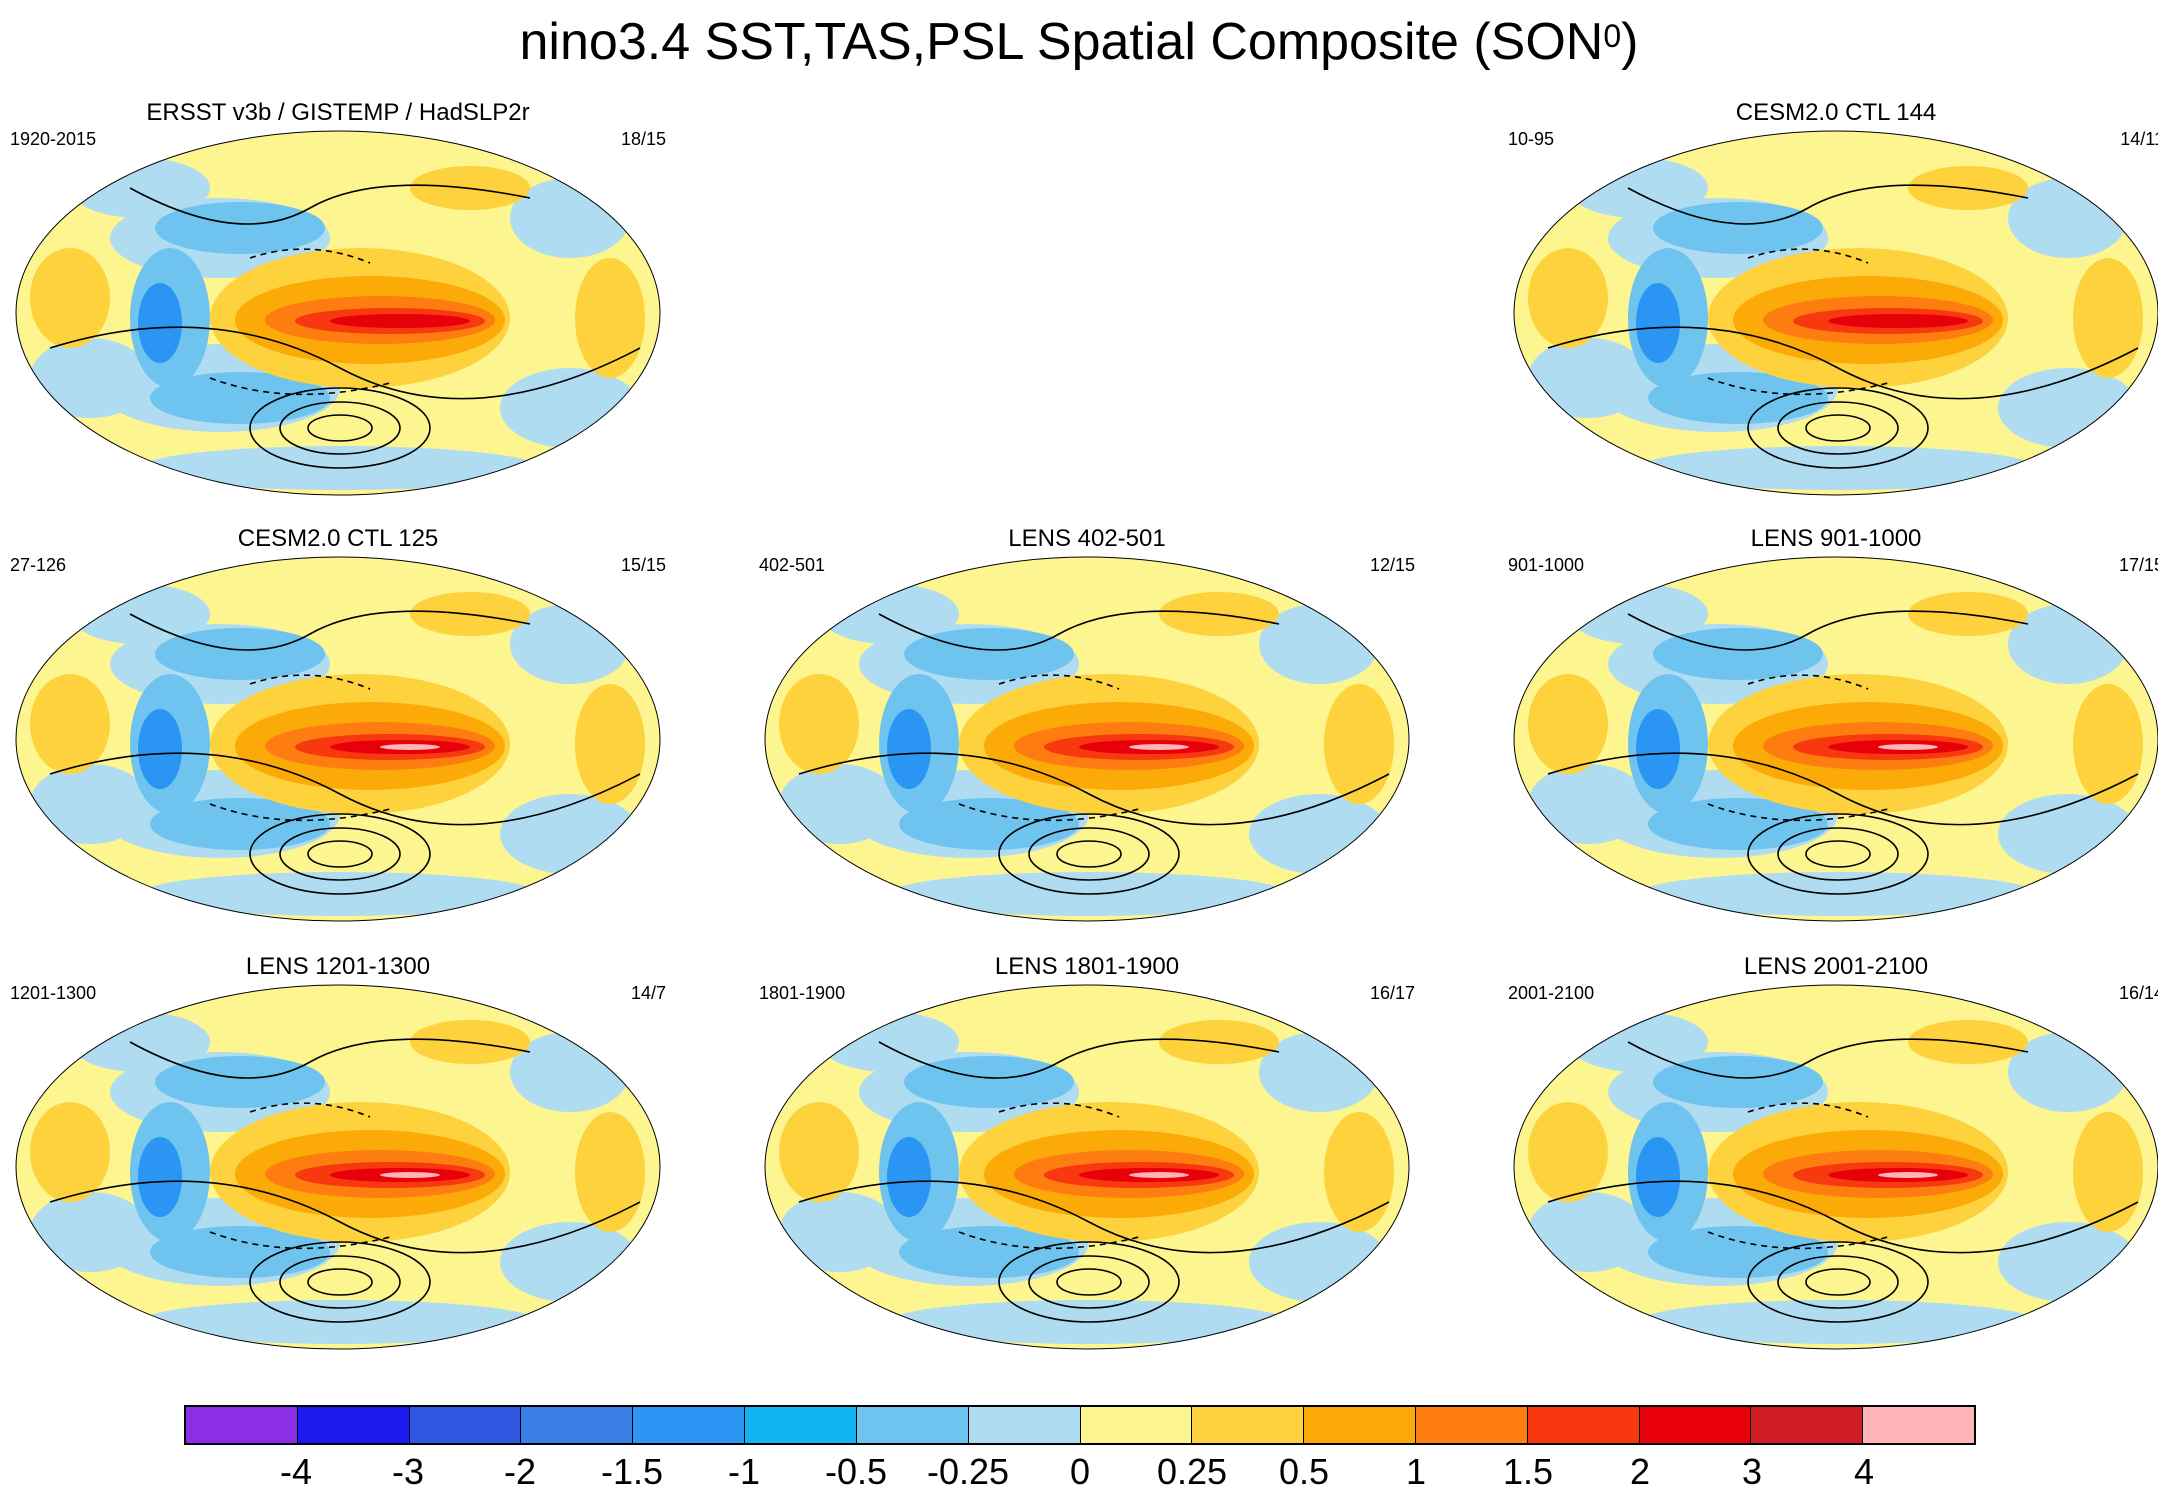 This screenshot has height=1495, width=2158. Describe the element at coordinates (1304, 1471) in the screenshot. I see `colorbar-label: 0.5` at that location.